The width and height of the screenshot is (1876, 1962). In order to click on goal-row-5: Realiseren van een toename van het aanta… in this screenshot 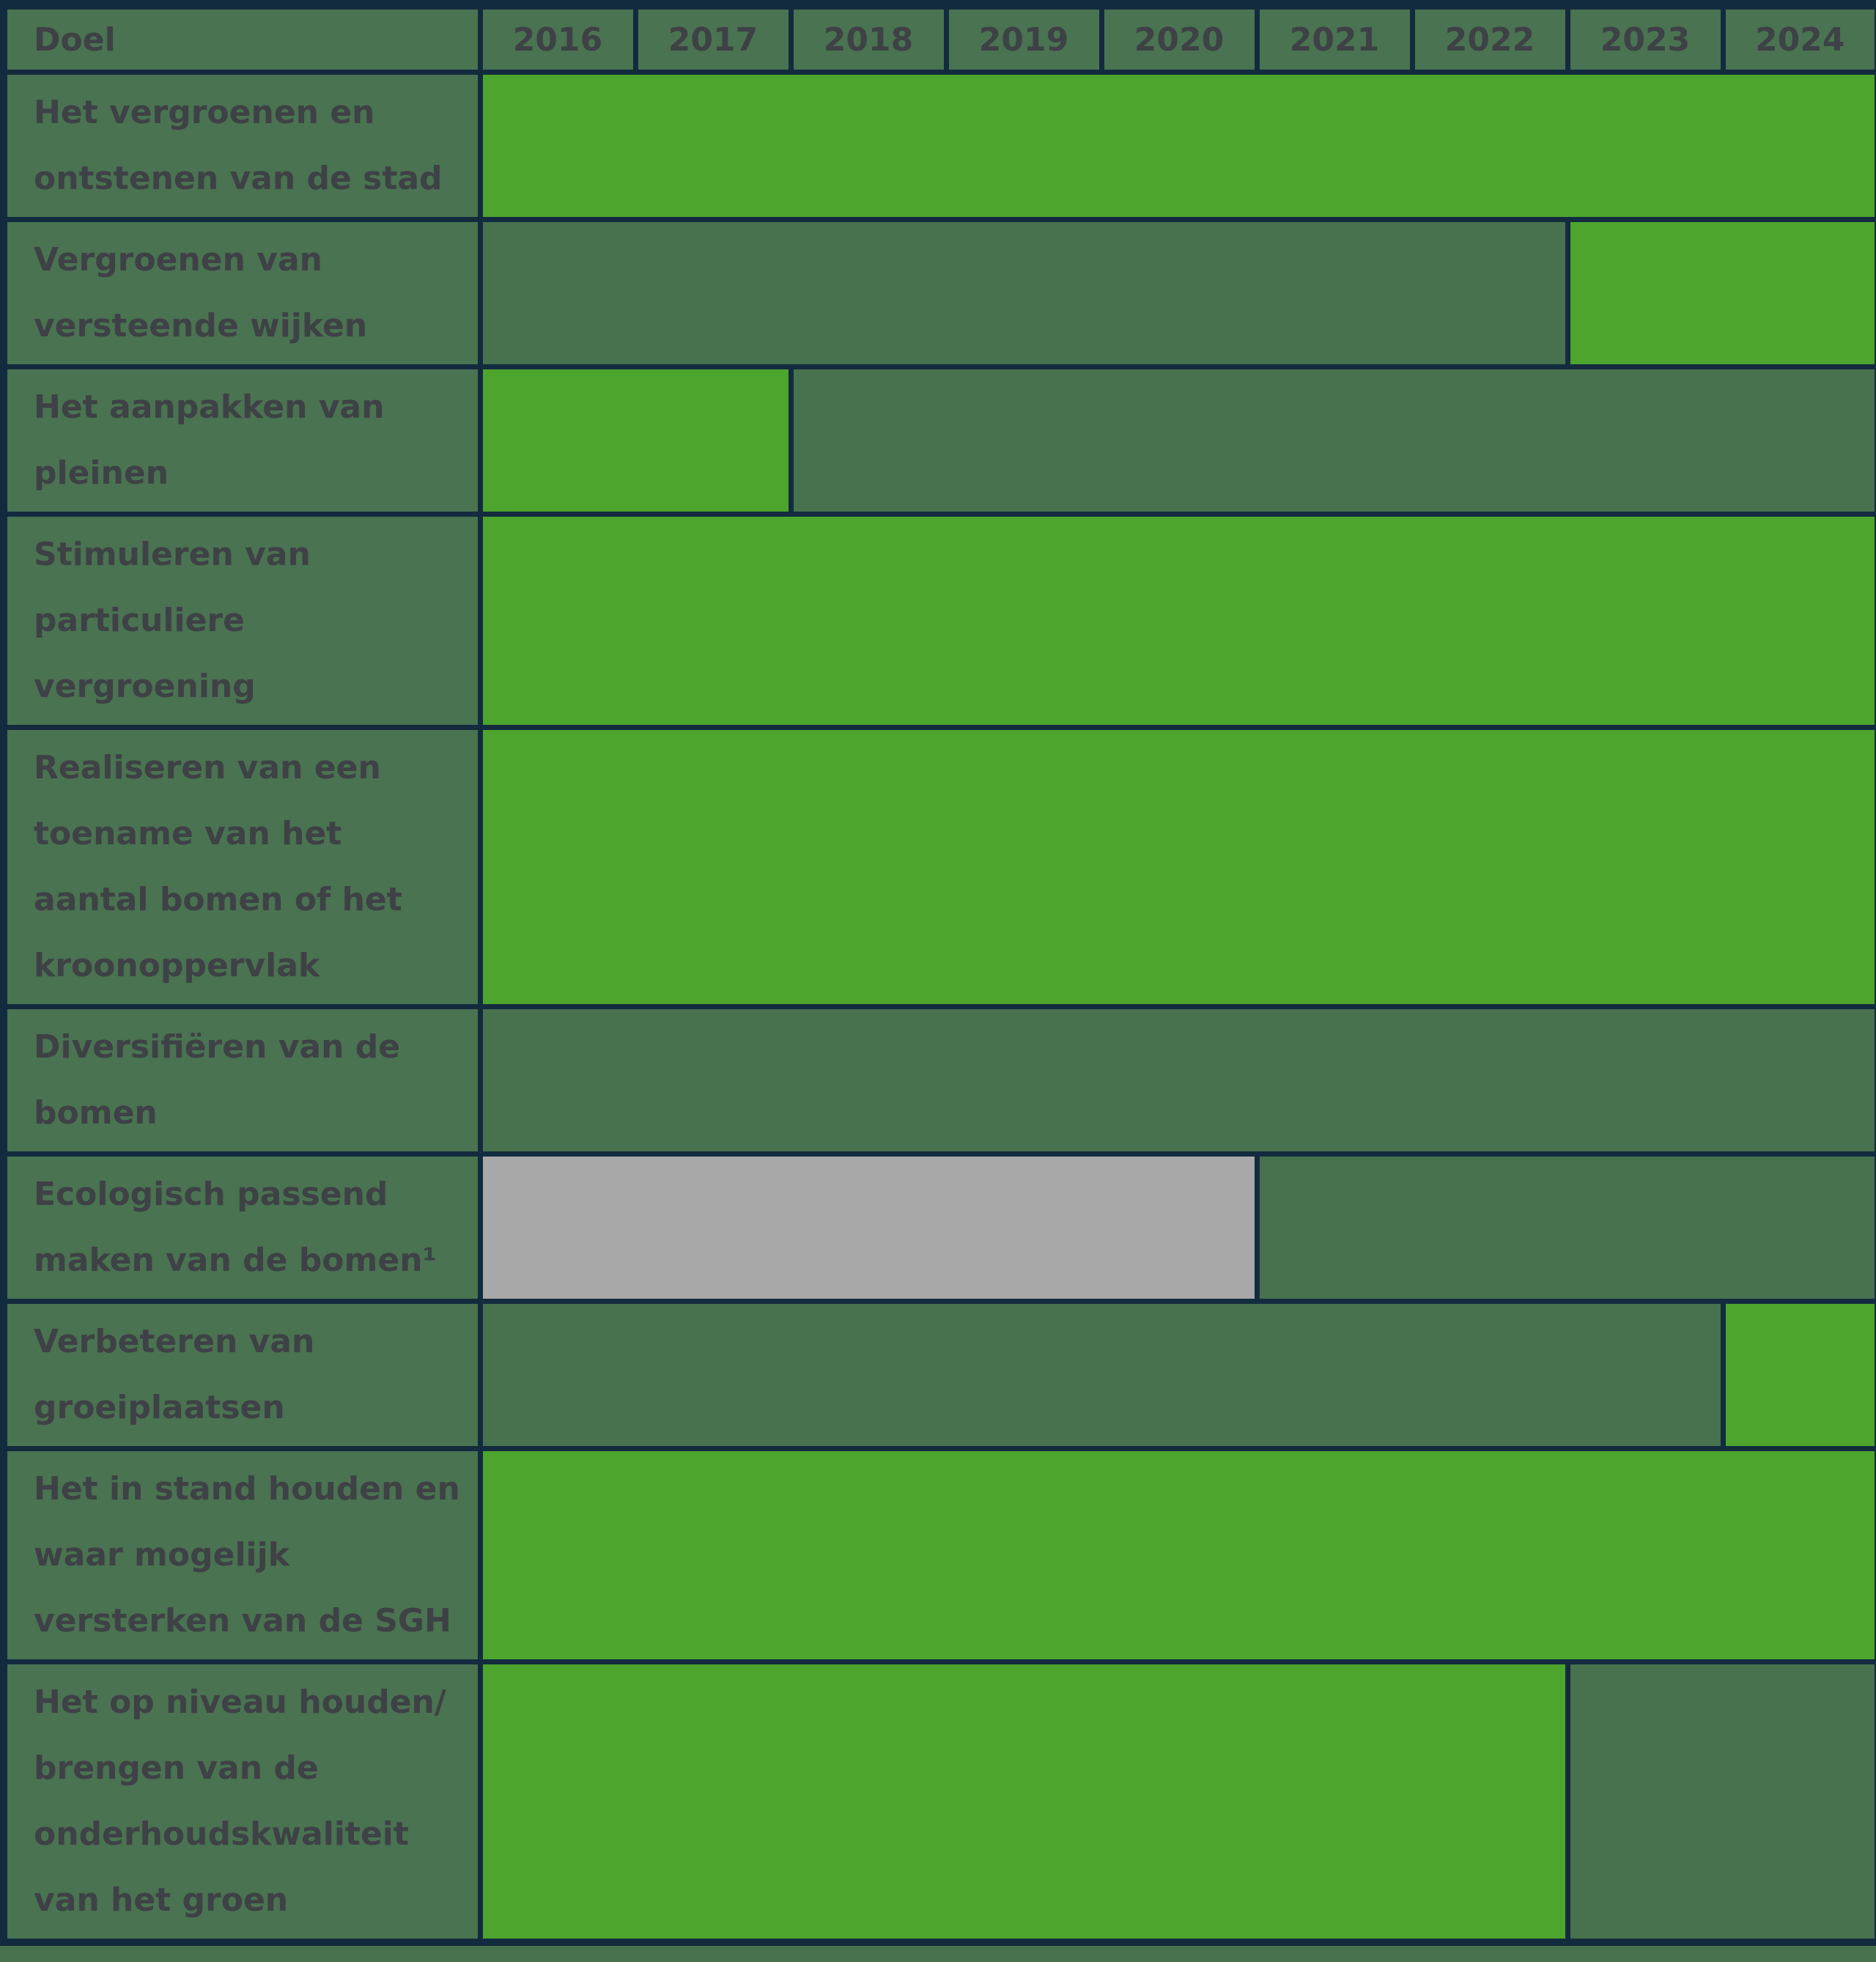, I will do `click(938, 867)`.